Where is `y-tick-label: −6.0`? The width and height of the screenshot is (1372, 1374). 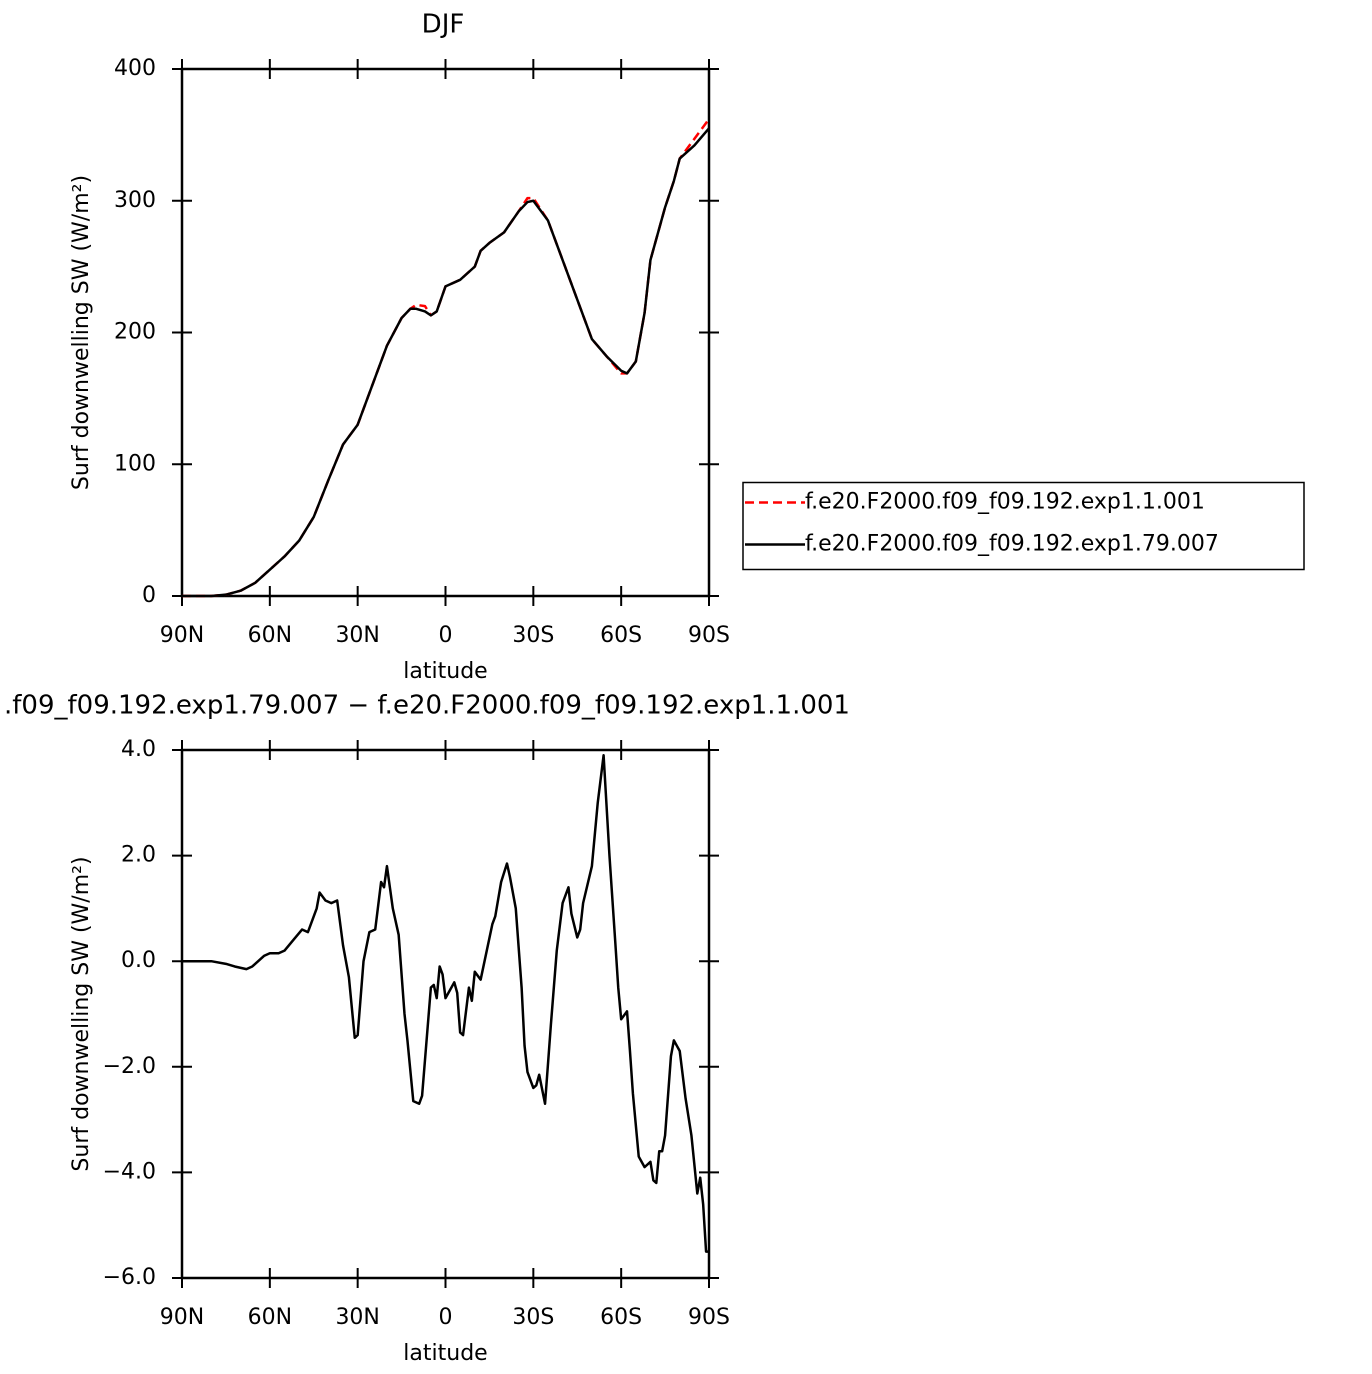 y-tick-label: −6.0 is located at coordinates (129, 1277).